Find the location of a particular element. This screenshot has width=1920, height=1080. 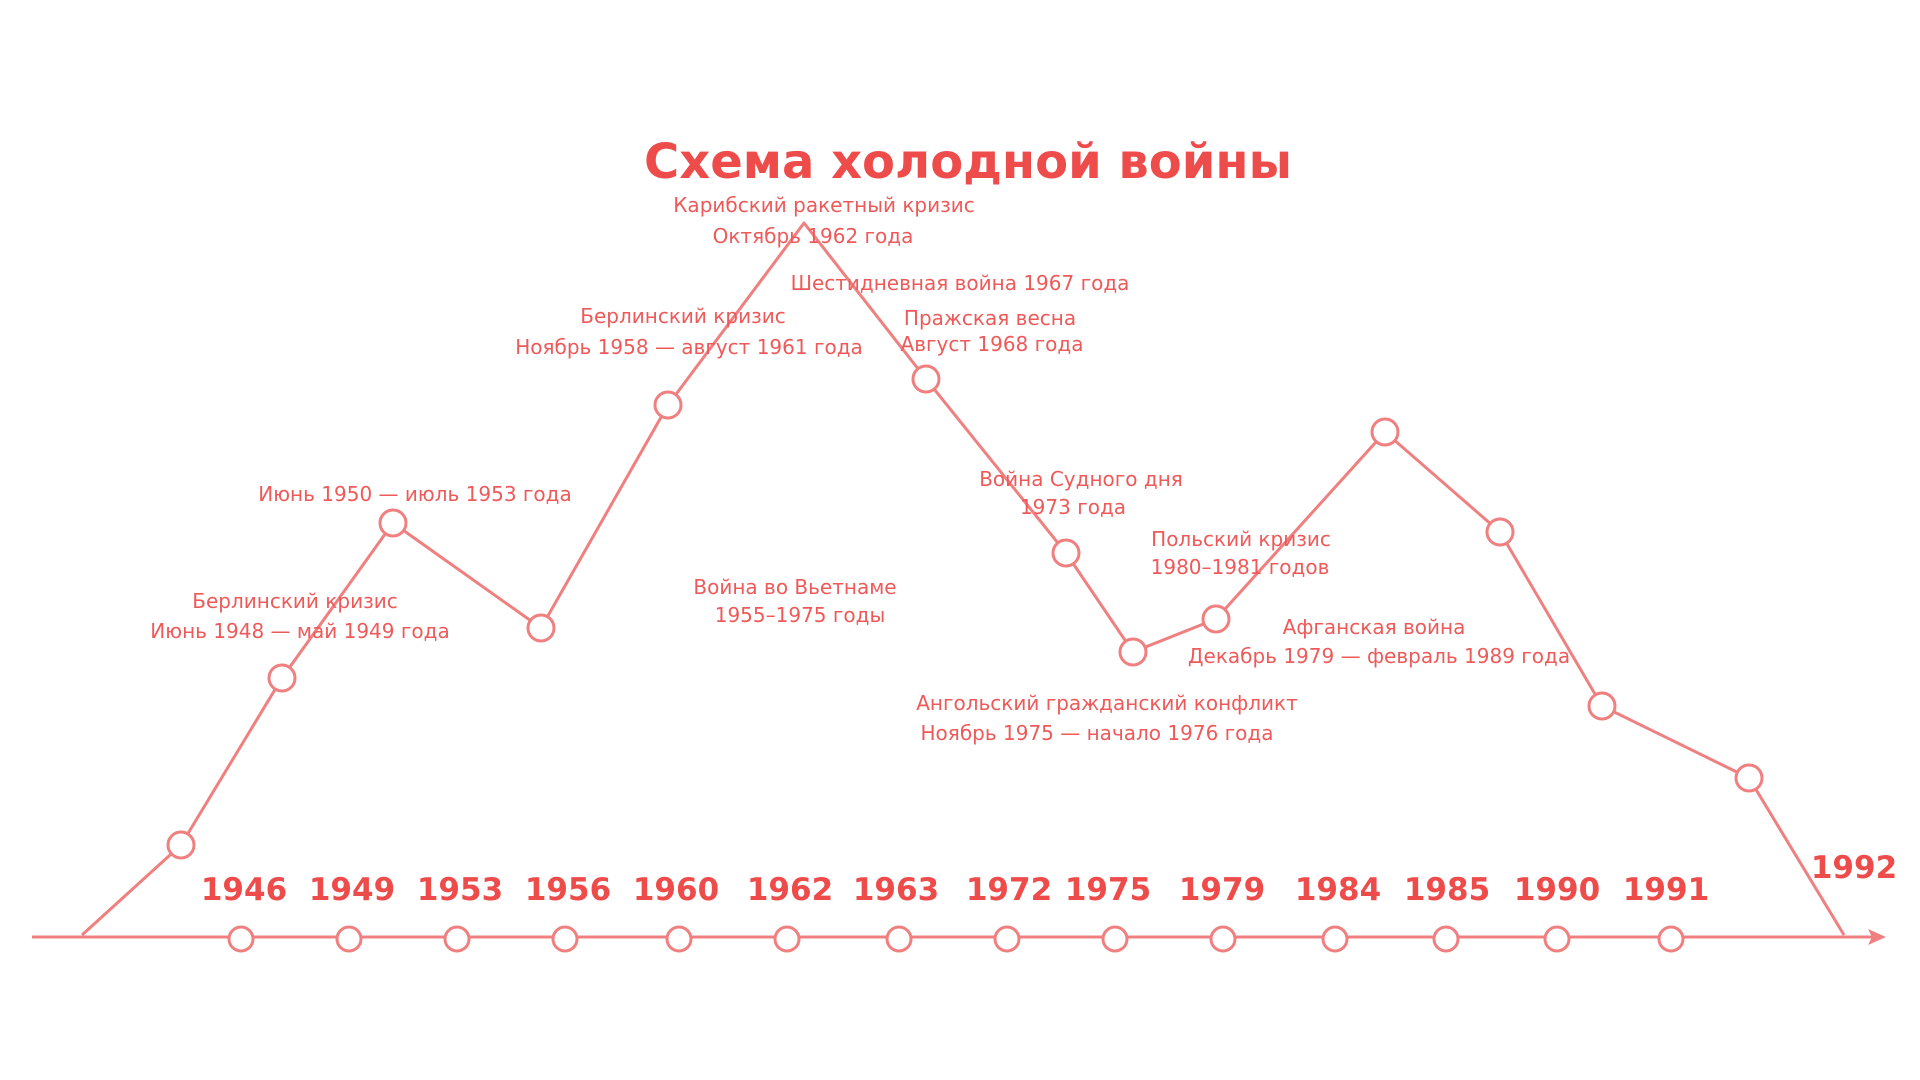

year-label: 1963 is located at coordinates (896, 890).